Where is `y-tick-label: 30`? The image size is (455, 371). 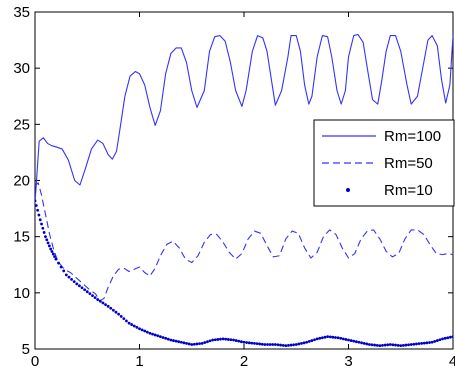
y-tick-label: 30 is located at coordinates (21, 68).